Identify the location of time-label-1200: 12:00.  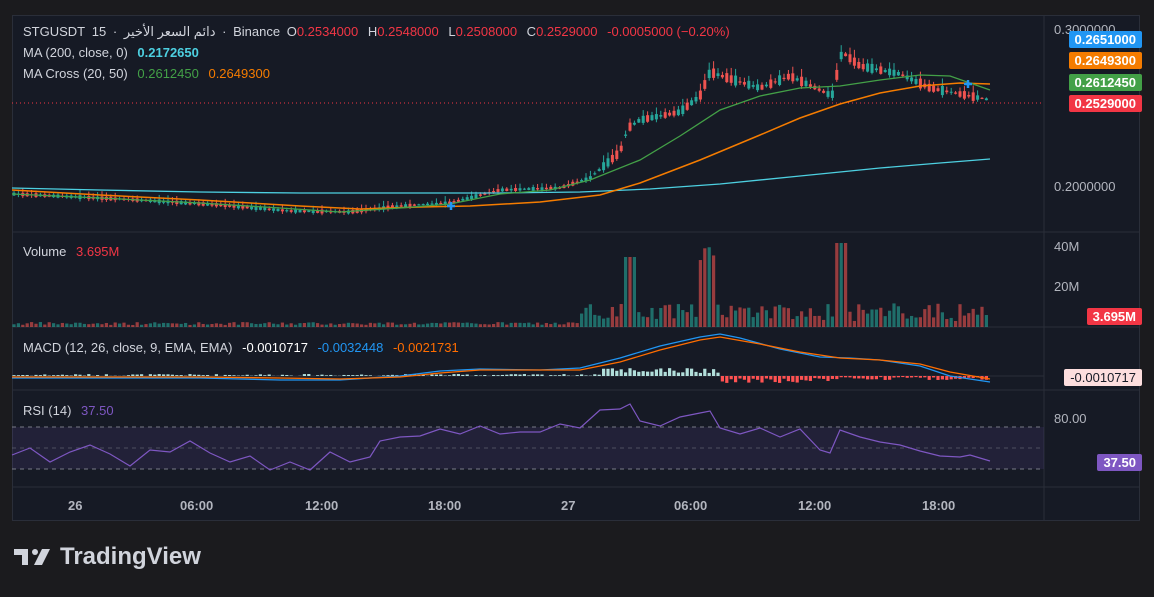
(321, 505).